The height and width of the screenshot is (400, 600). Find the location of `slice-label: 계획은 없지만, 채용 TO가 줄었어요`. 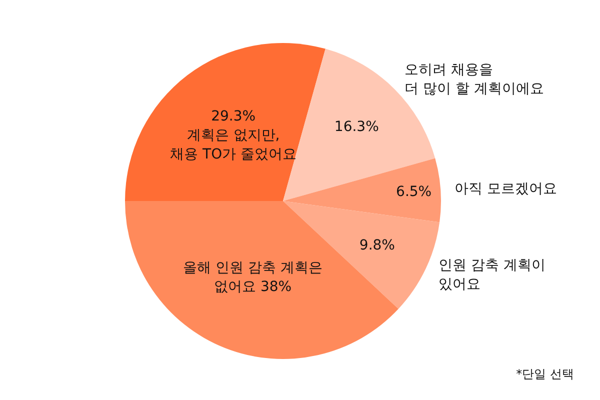

slice-label: 계획은 없지만, 채용 TO가 줄었어요 is located at coordinates (233, 145).